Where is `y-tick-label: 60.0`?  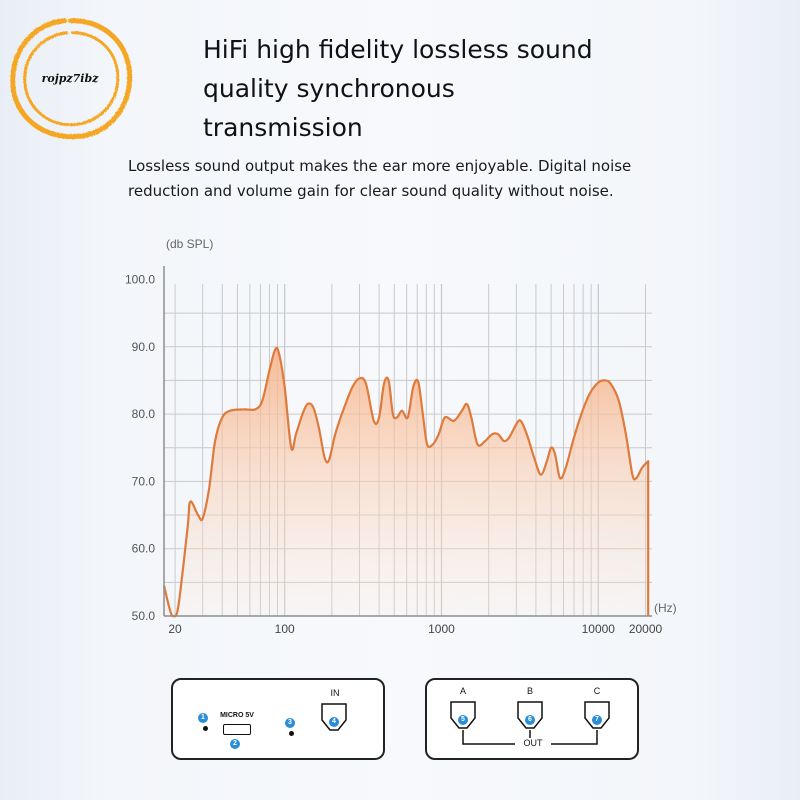
y-tick-label: 60.0 is located at coordinates (144, 549).